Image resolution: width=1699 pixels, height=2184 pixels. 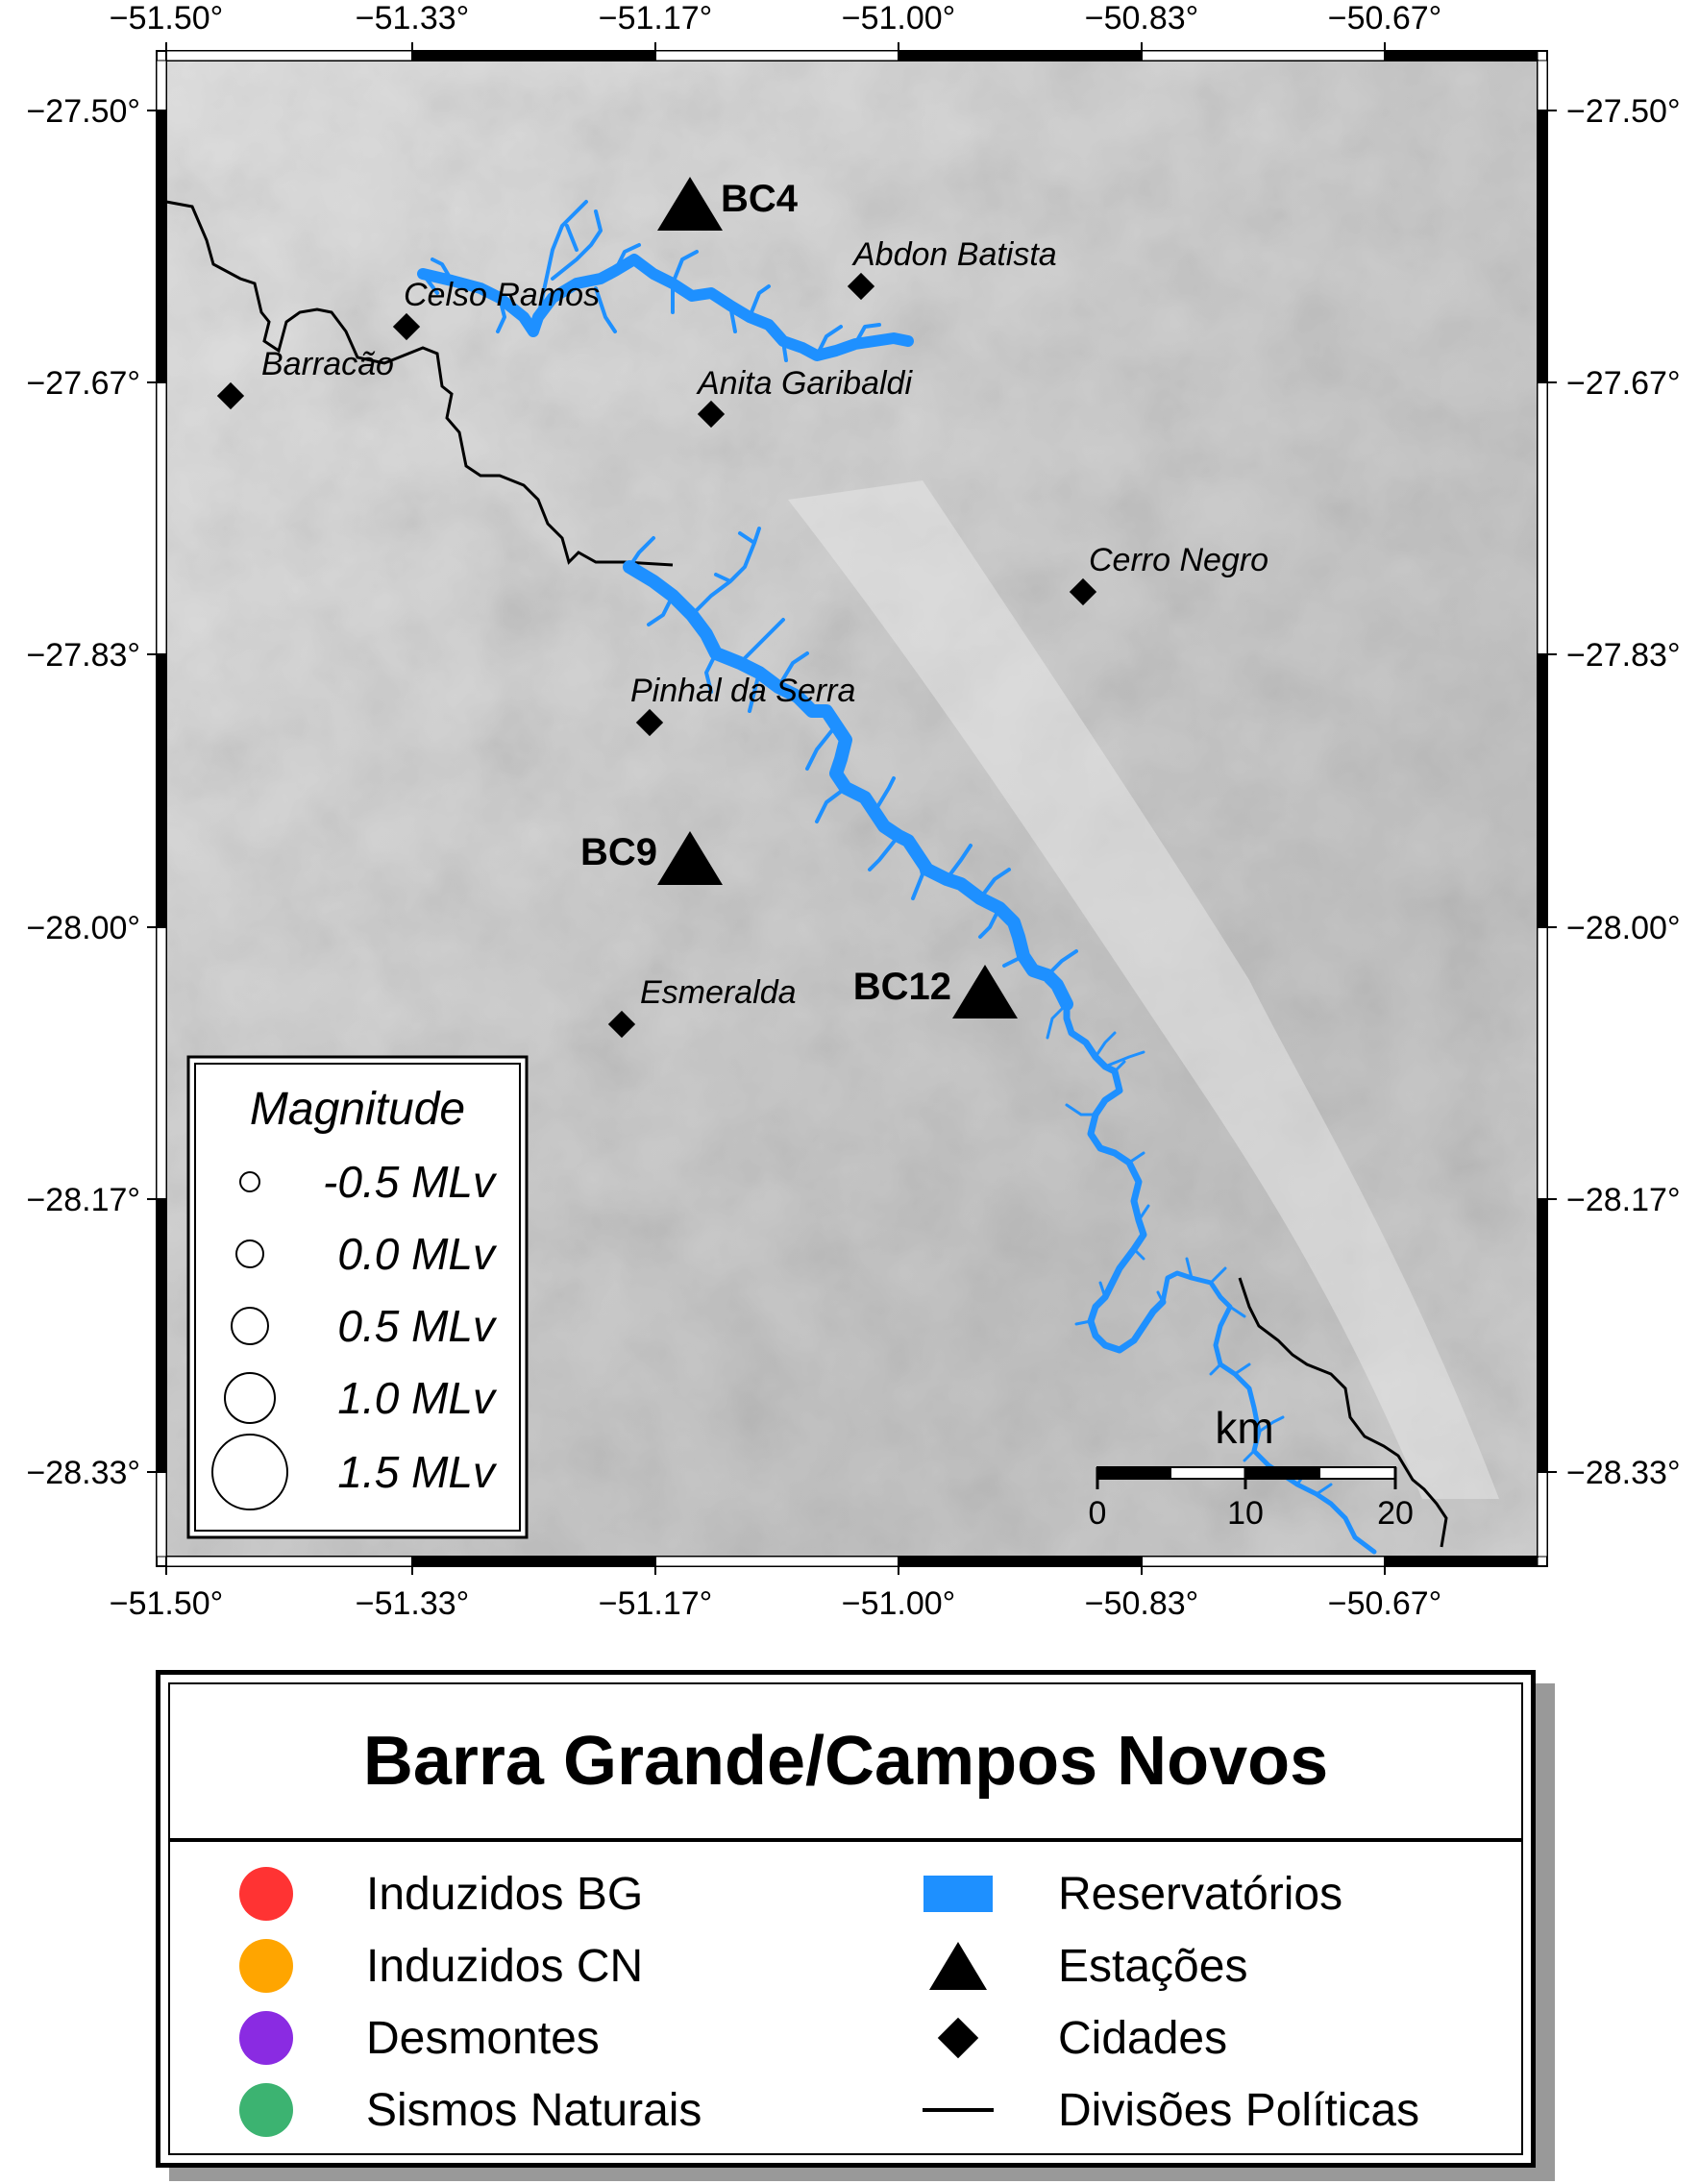 I want to click on legend-item: Induzidos BG, so click(x=435, y=1894).